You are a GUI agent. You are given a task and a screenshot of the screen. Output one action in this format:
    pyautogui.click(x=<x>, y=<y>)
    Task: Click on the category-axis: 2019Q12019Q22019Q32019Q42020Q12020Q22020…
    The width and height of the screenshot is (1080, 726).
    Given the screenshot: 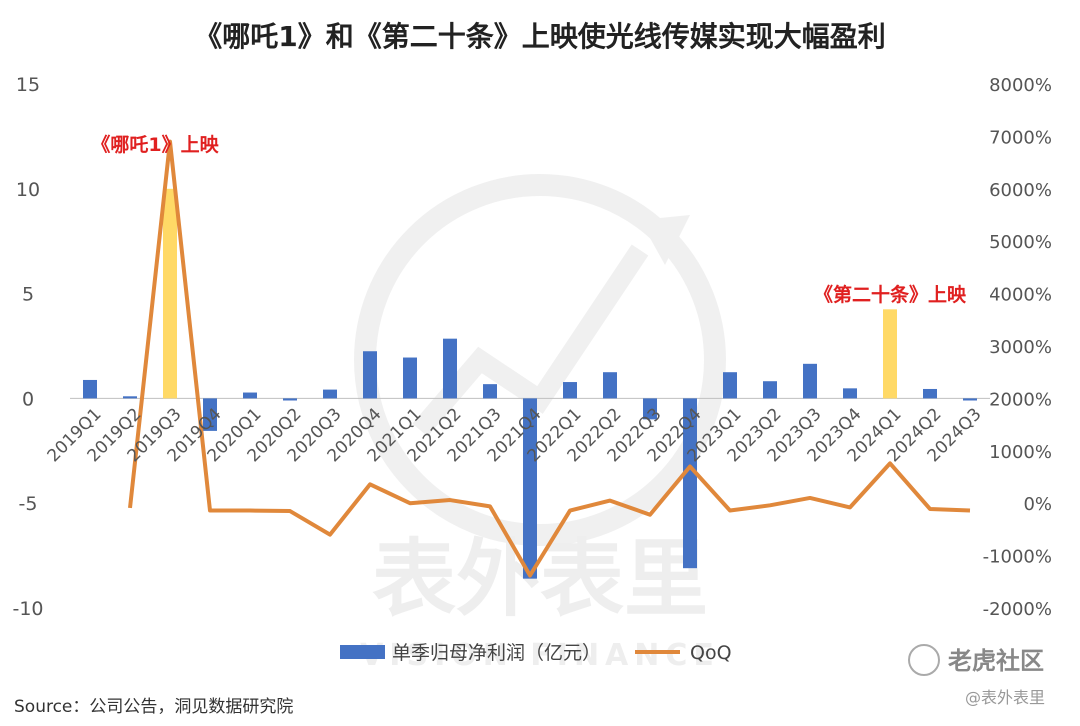 What is the action you would take?
    pyautogui.click(x=515, y=435)
    